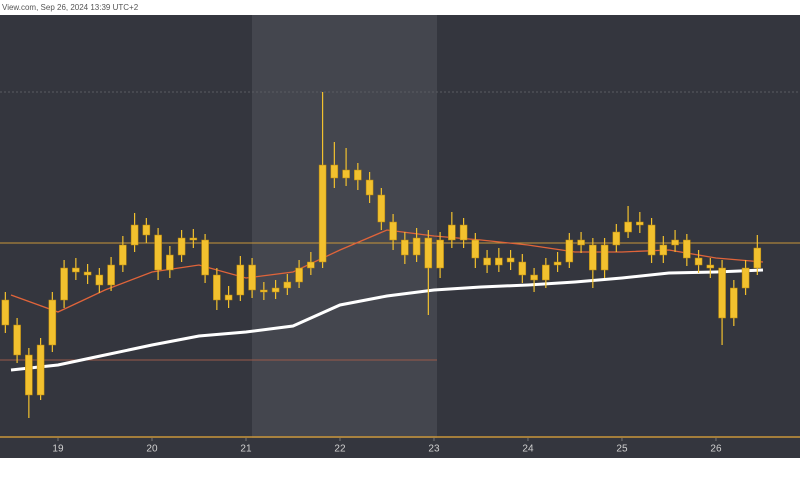 This screenshot has width=800, height=478. Describe the element at coordinates (58, 449) in the screenshot. I see `x-tick-label: 19` at that location.